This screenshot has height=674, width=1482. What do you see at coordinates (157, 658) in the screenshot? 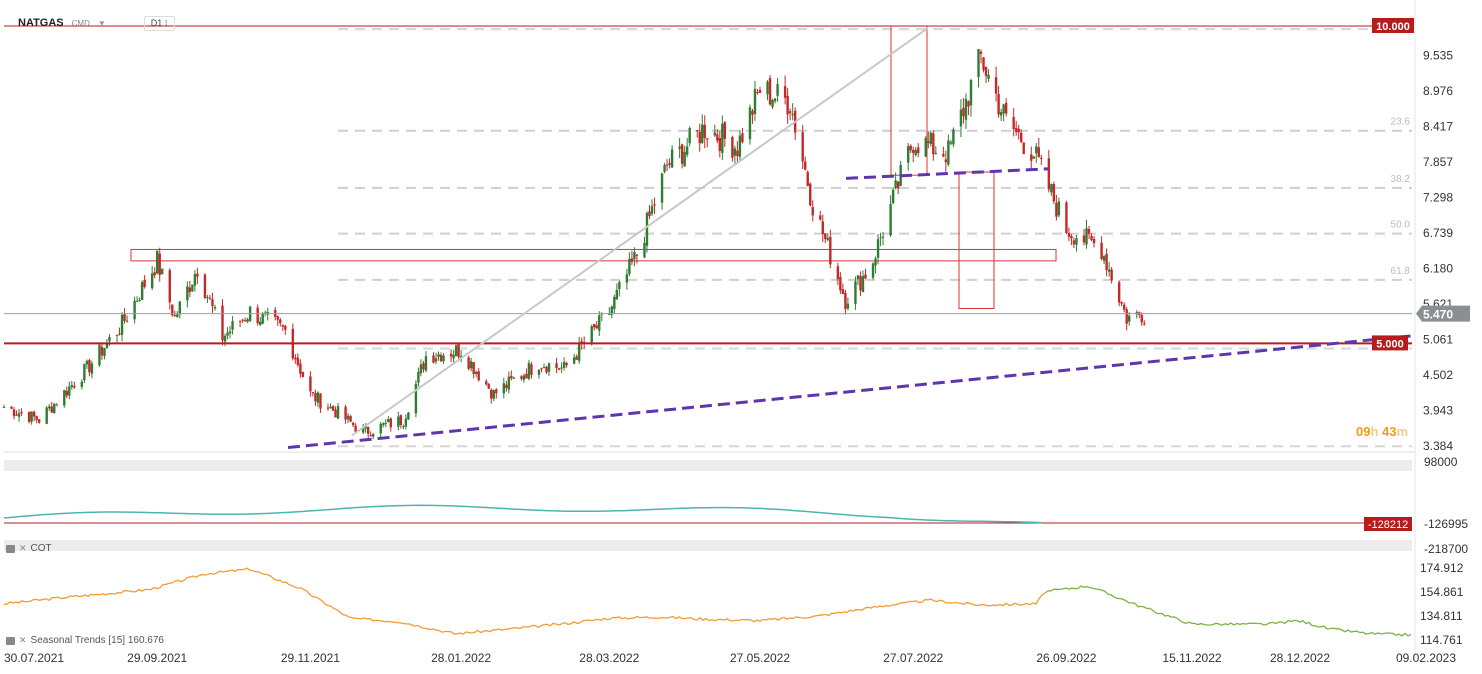
I see `date-label: 29.09.2021` at bounding box center [157, 658].